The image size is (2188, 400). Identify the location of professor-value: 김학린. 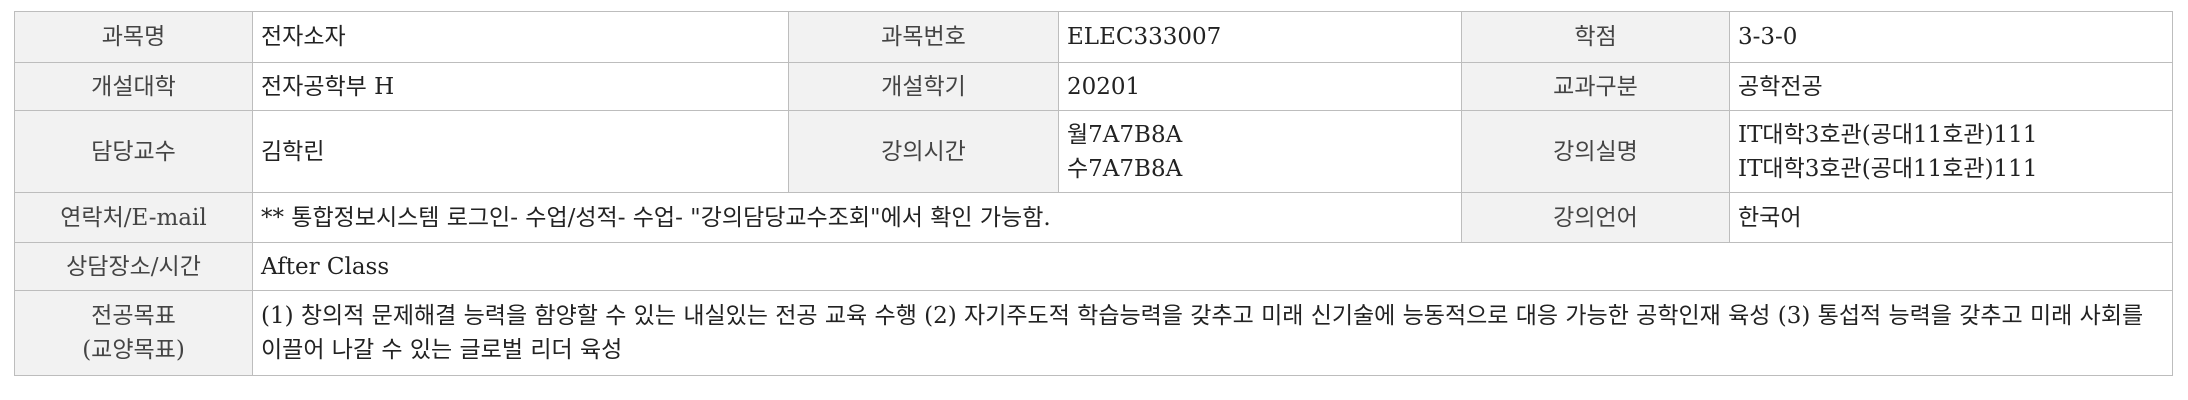
(520, 151).